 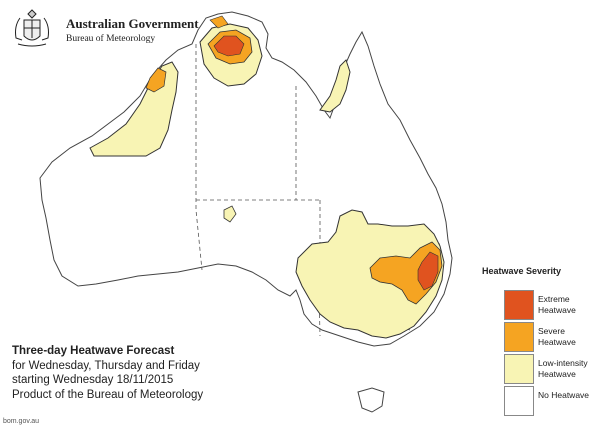 I want to click on forecast-days: for Wednesday, Thursday and Friday, so click(x=106, y=365).